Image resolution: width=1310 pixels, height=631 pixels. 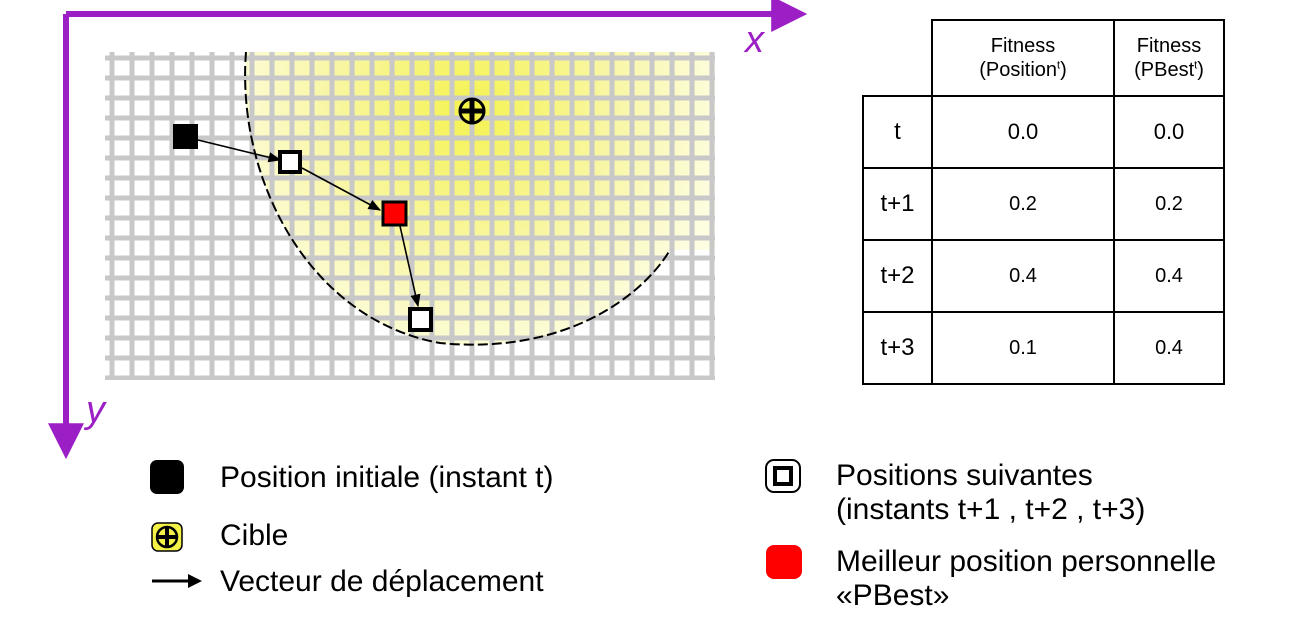 I want to click on legend-pbest-label-1: Meilleur position personnelle, so click(x=1026, y=561).